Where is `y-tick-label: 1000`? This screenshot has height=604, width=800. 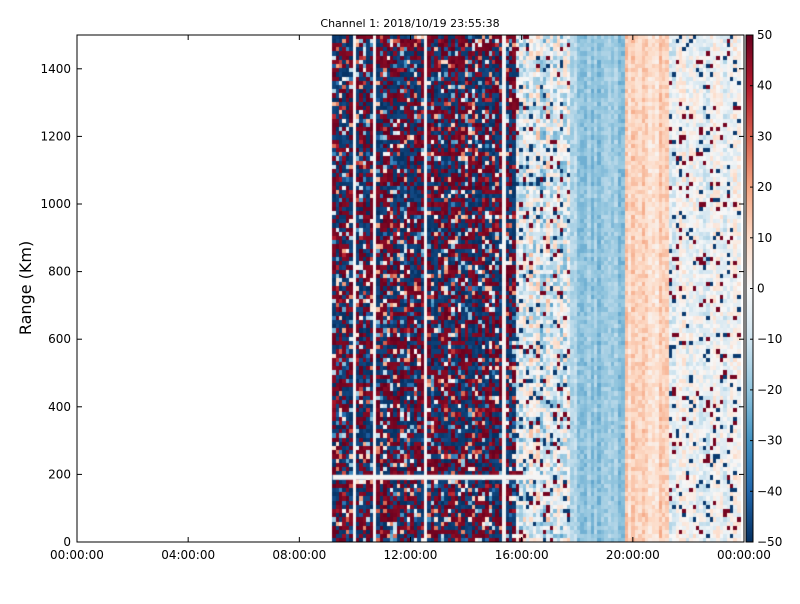
y-tick-label: 1000 is located at coordinates (55, 204).